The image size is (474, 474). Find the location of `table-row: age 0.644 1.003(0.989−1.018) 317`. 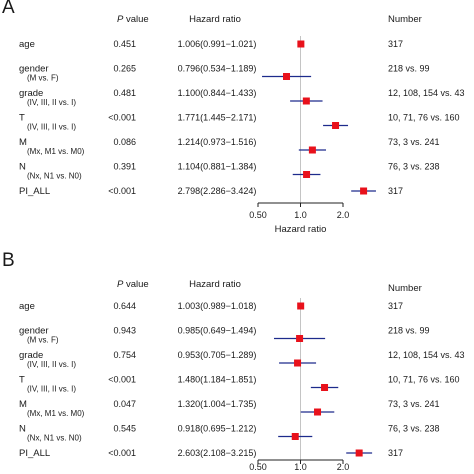

table-row: age 0.644 1.003(0.989−1.018) 317 is located at coordinates (211, 306).